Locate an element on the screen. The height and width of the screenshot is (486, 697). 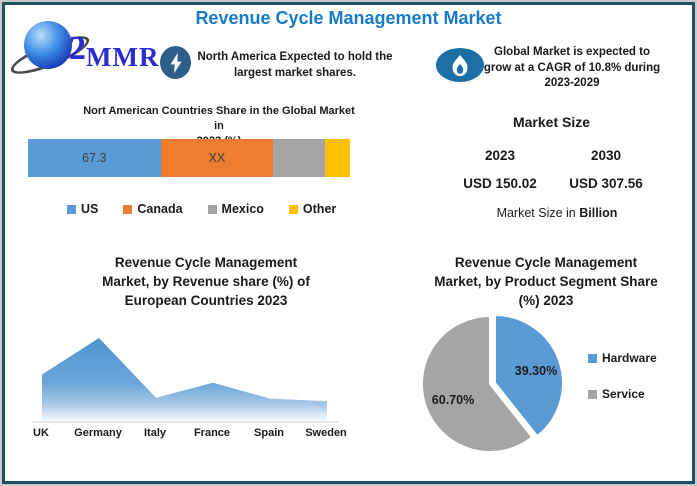
legend-item-hardware: Hardware is located at coordinates (622, 358).